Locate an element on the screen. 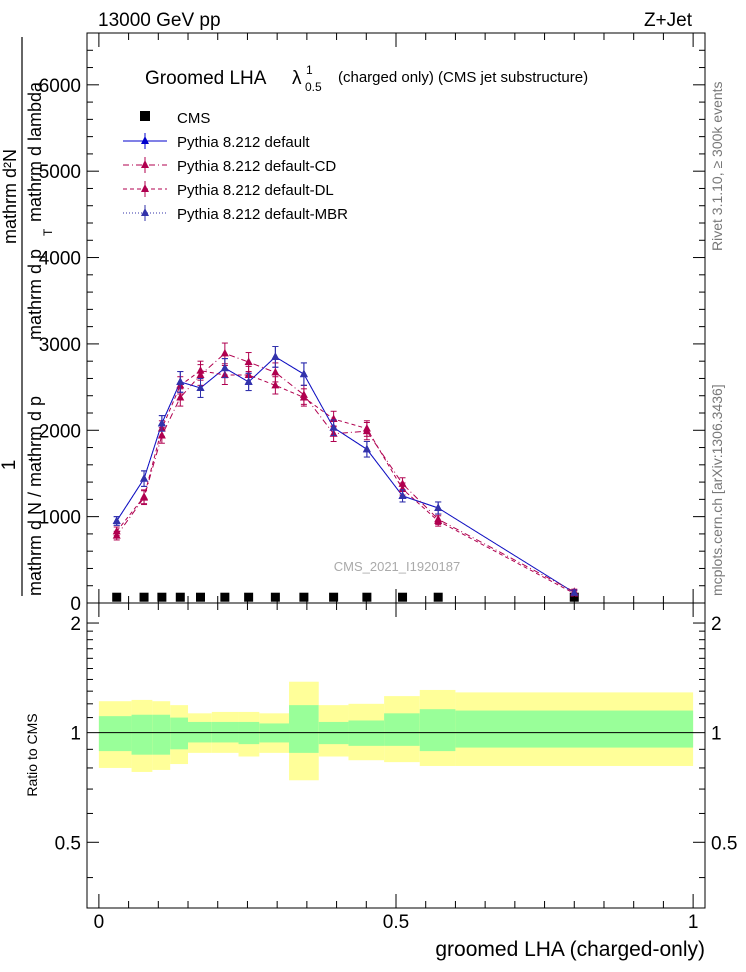  title-suffix: (charged only) (CMS jet substructure) is located at coordinates (463, 77).